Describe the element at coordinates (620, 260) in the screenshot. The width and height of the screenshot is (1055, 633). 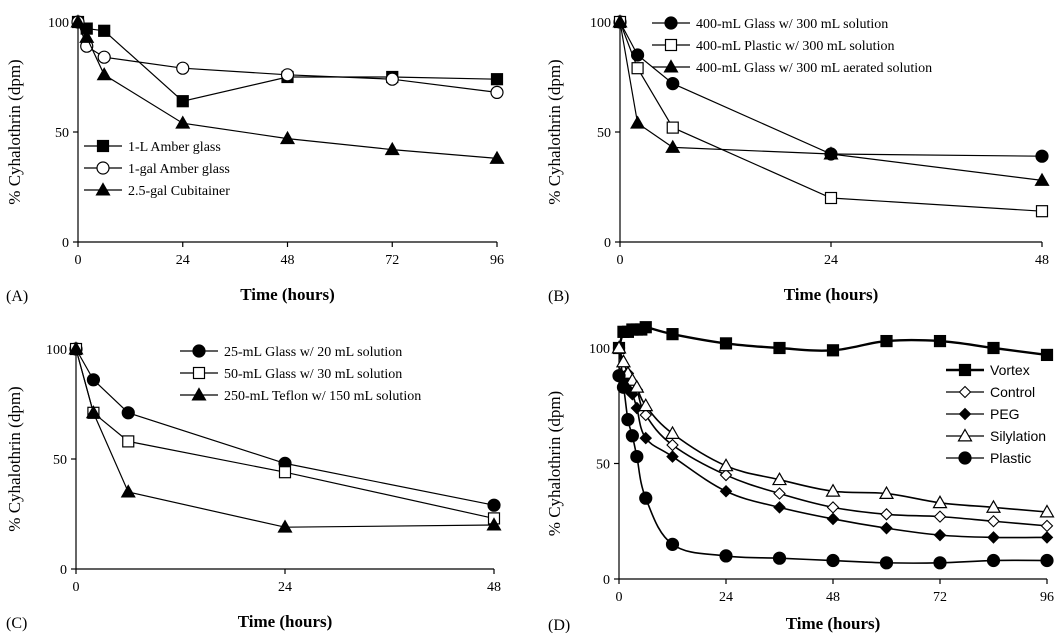
I see `x-tick-label: 0` at that location.